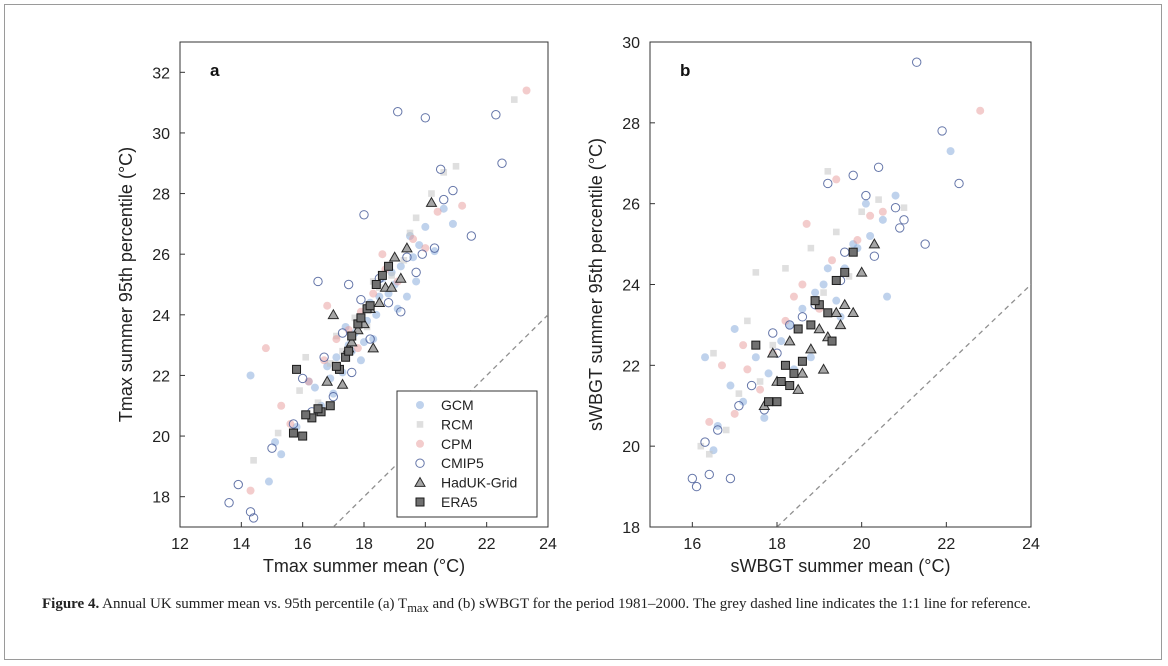 Image resolution: width=1168 pixels, height=666 pixels. I want to click on panel-a-series-era5, so click(341, 351).